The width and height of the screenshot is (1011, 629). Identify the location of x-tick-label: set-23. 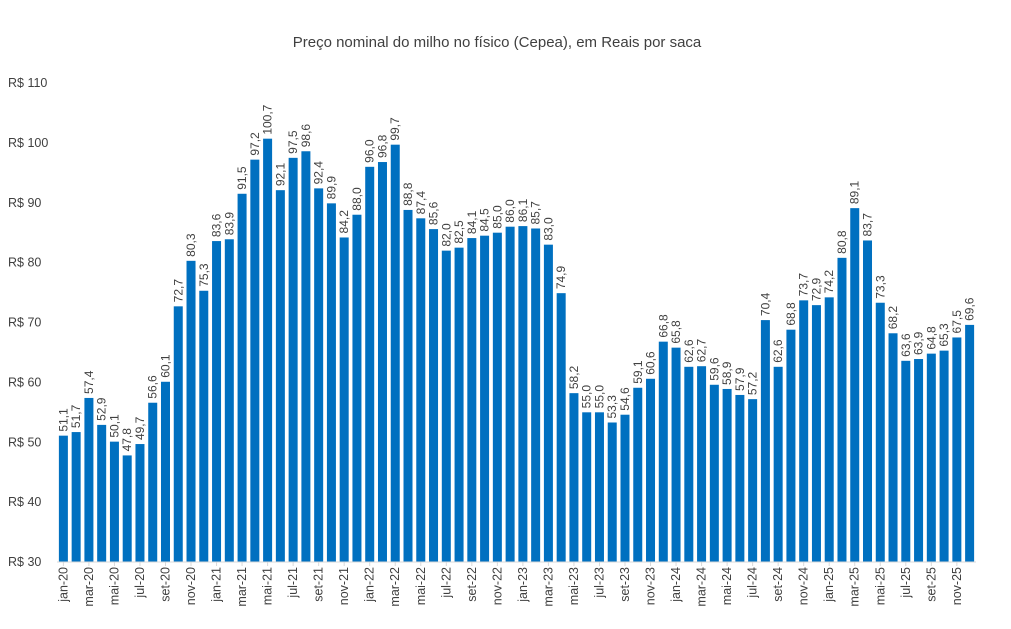
(625, 584).